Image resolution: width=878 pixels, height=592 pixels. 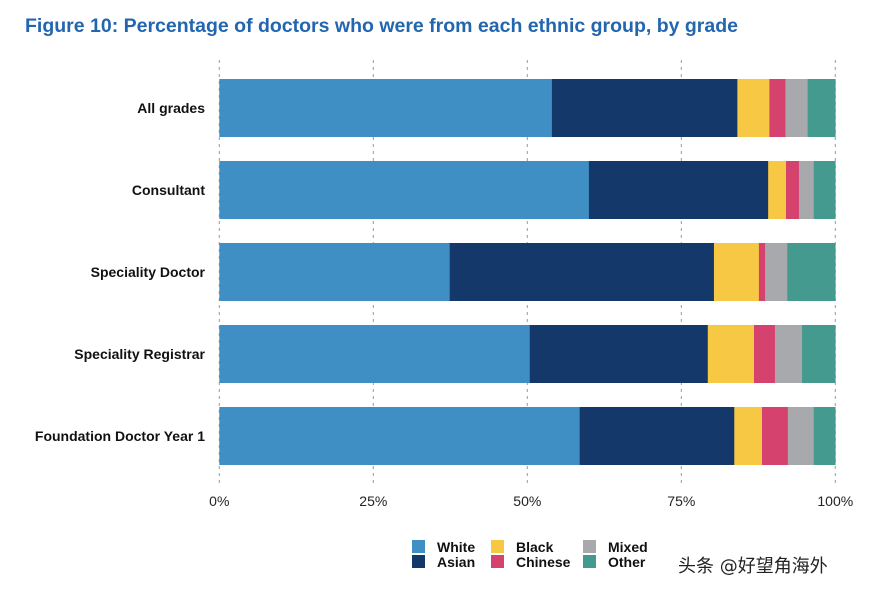 I want to click on legend-swatch-chinese, so click(x=497, y=561).